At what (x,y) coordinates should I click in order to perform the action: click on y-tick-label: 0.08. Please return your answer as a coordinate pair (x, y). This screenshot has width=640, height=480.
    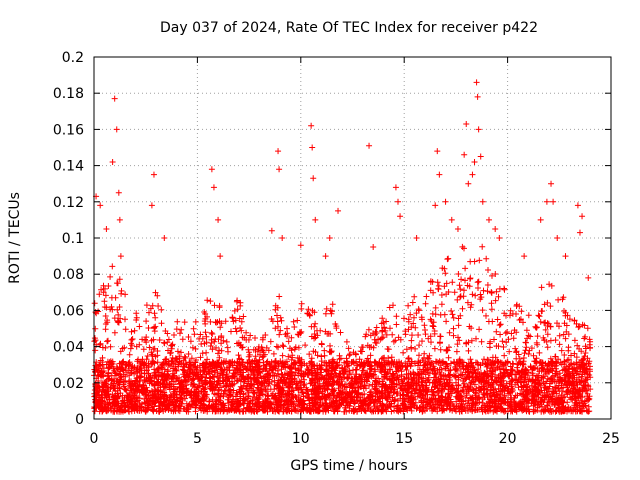
    Looking at the image, I should click on (68, 275).